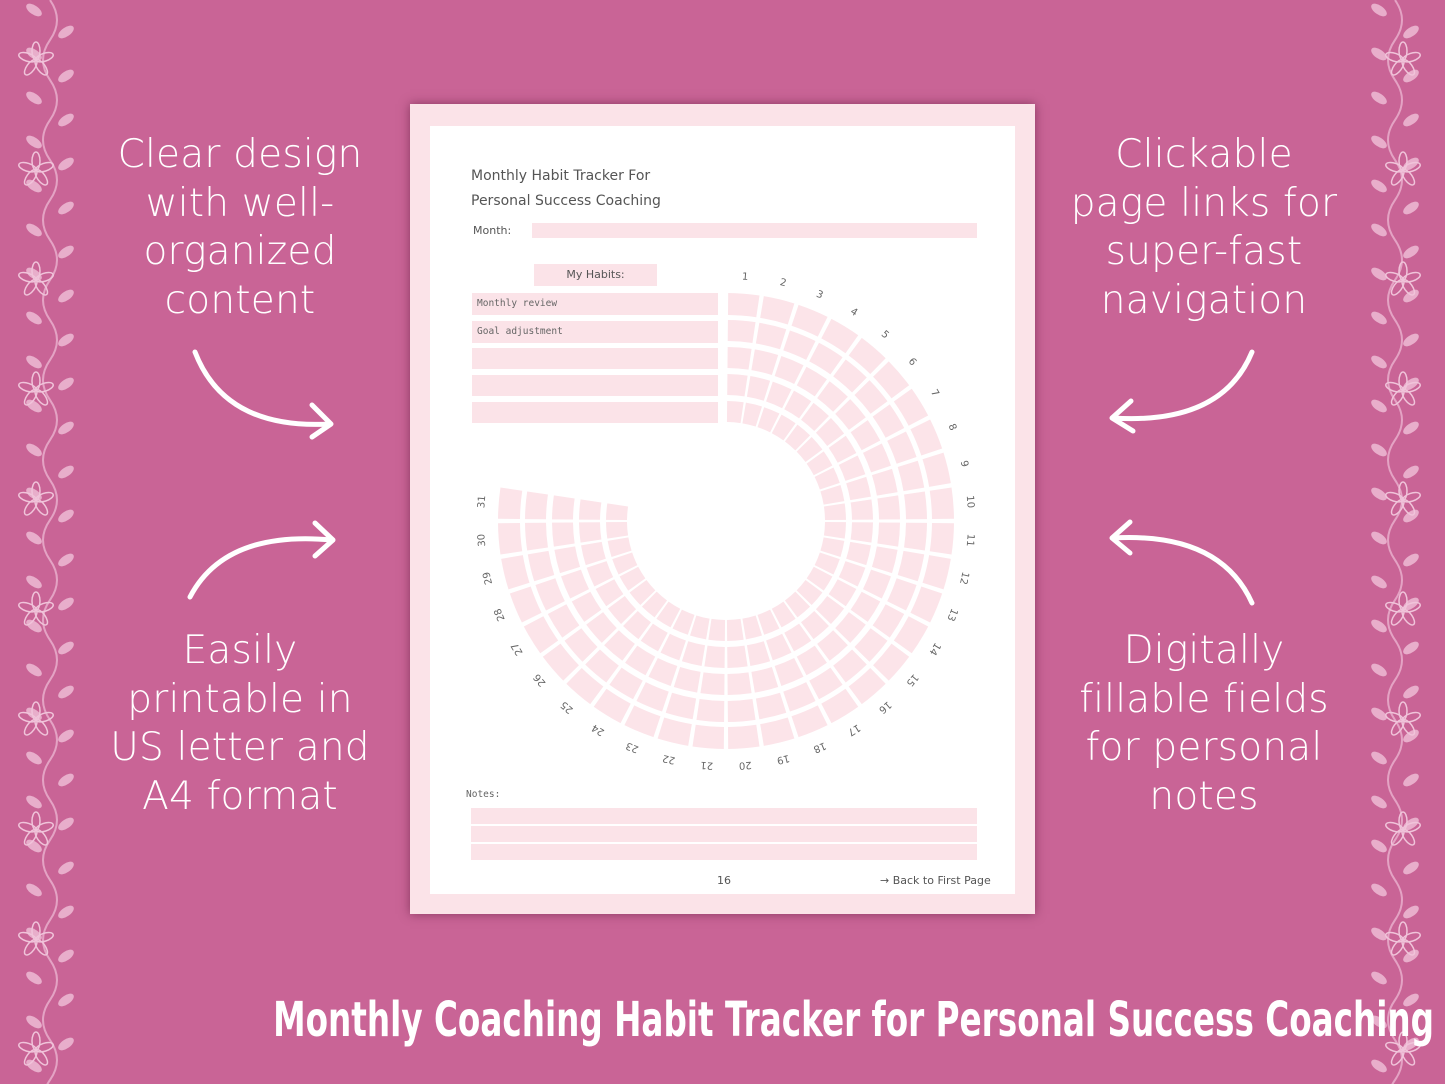  What do you see at coordinates (595, 304) in the screenshot?
I see `habit-field: Monthly review` at bounding box center [595, 304].